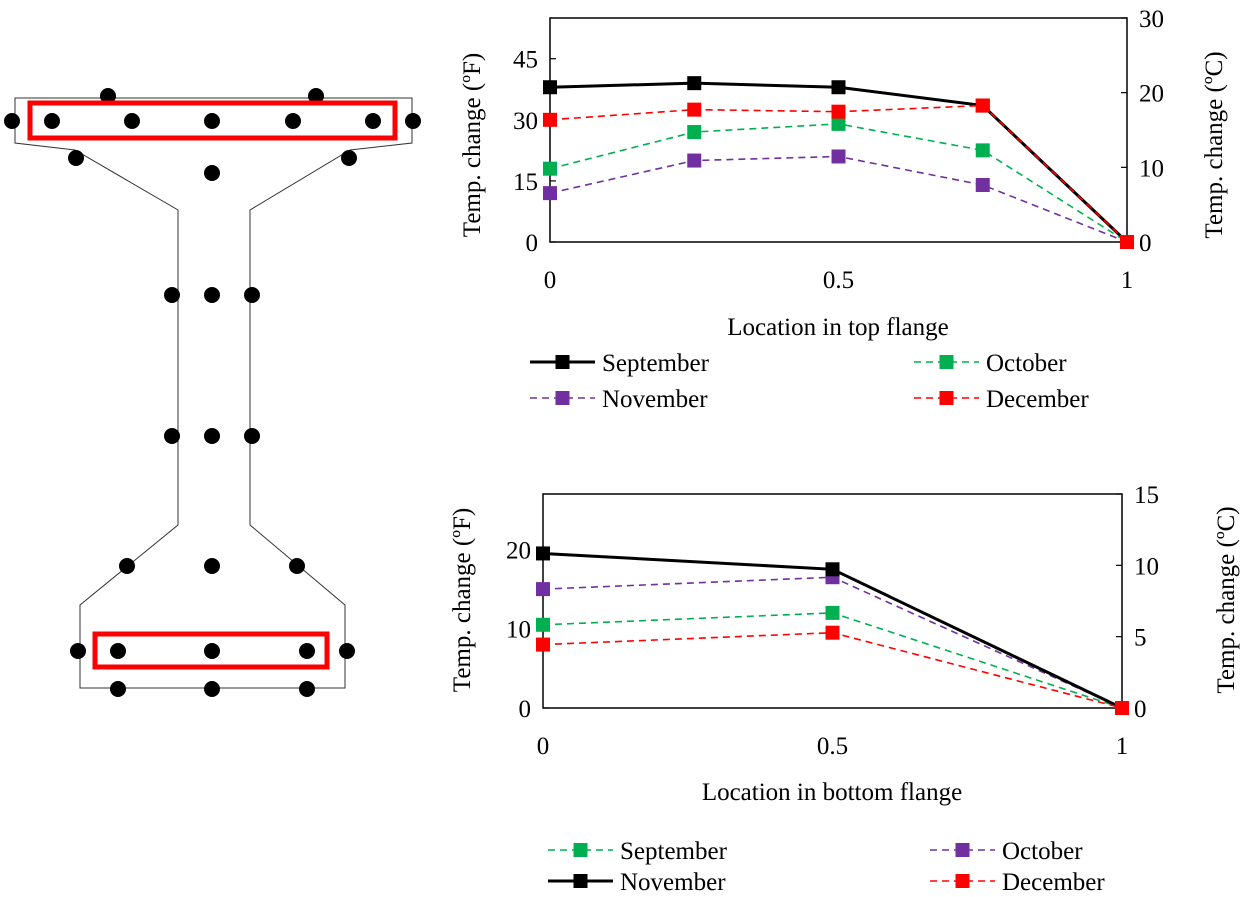 The image size is (1247, 897). Describe the element at coordinates (1140, 709) in the screenshot. I see `bottom-y2-tick-label: 0` at that location.